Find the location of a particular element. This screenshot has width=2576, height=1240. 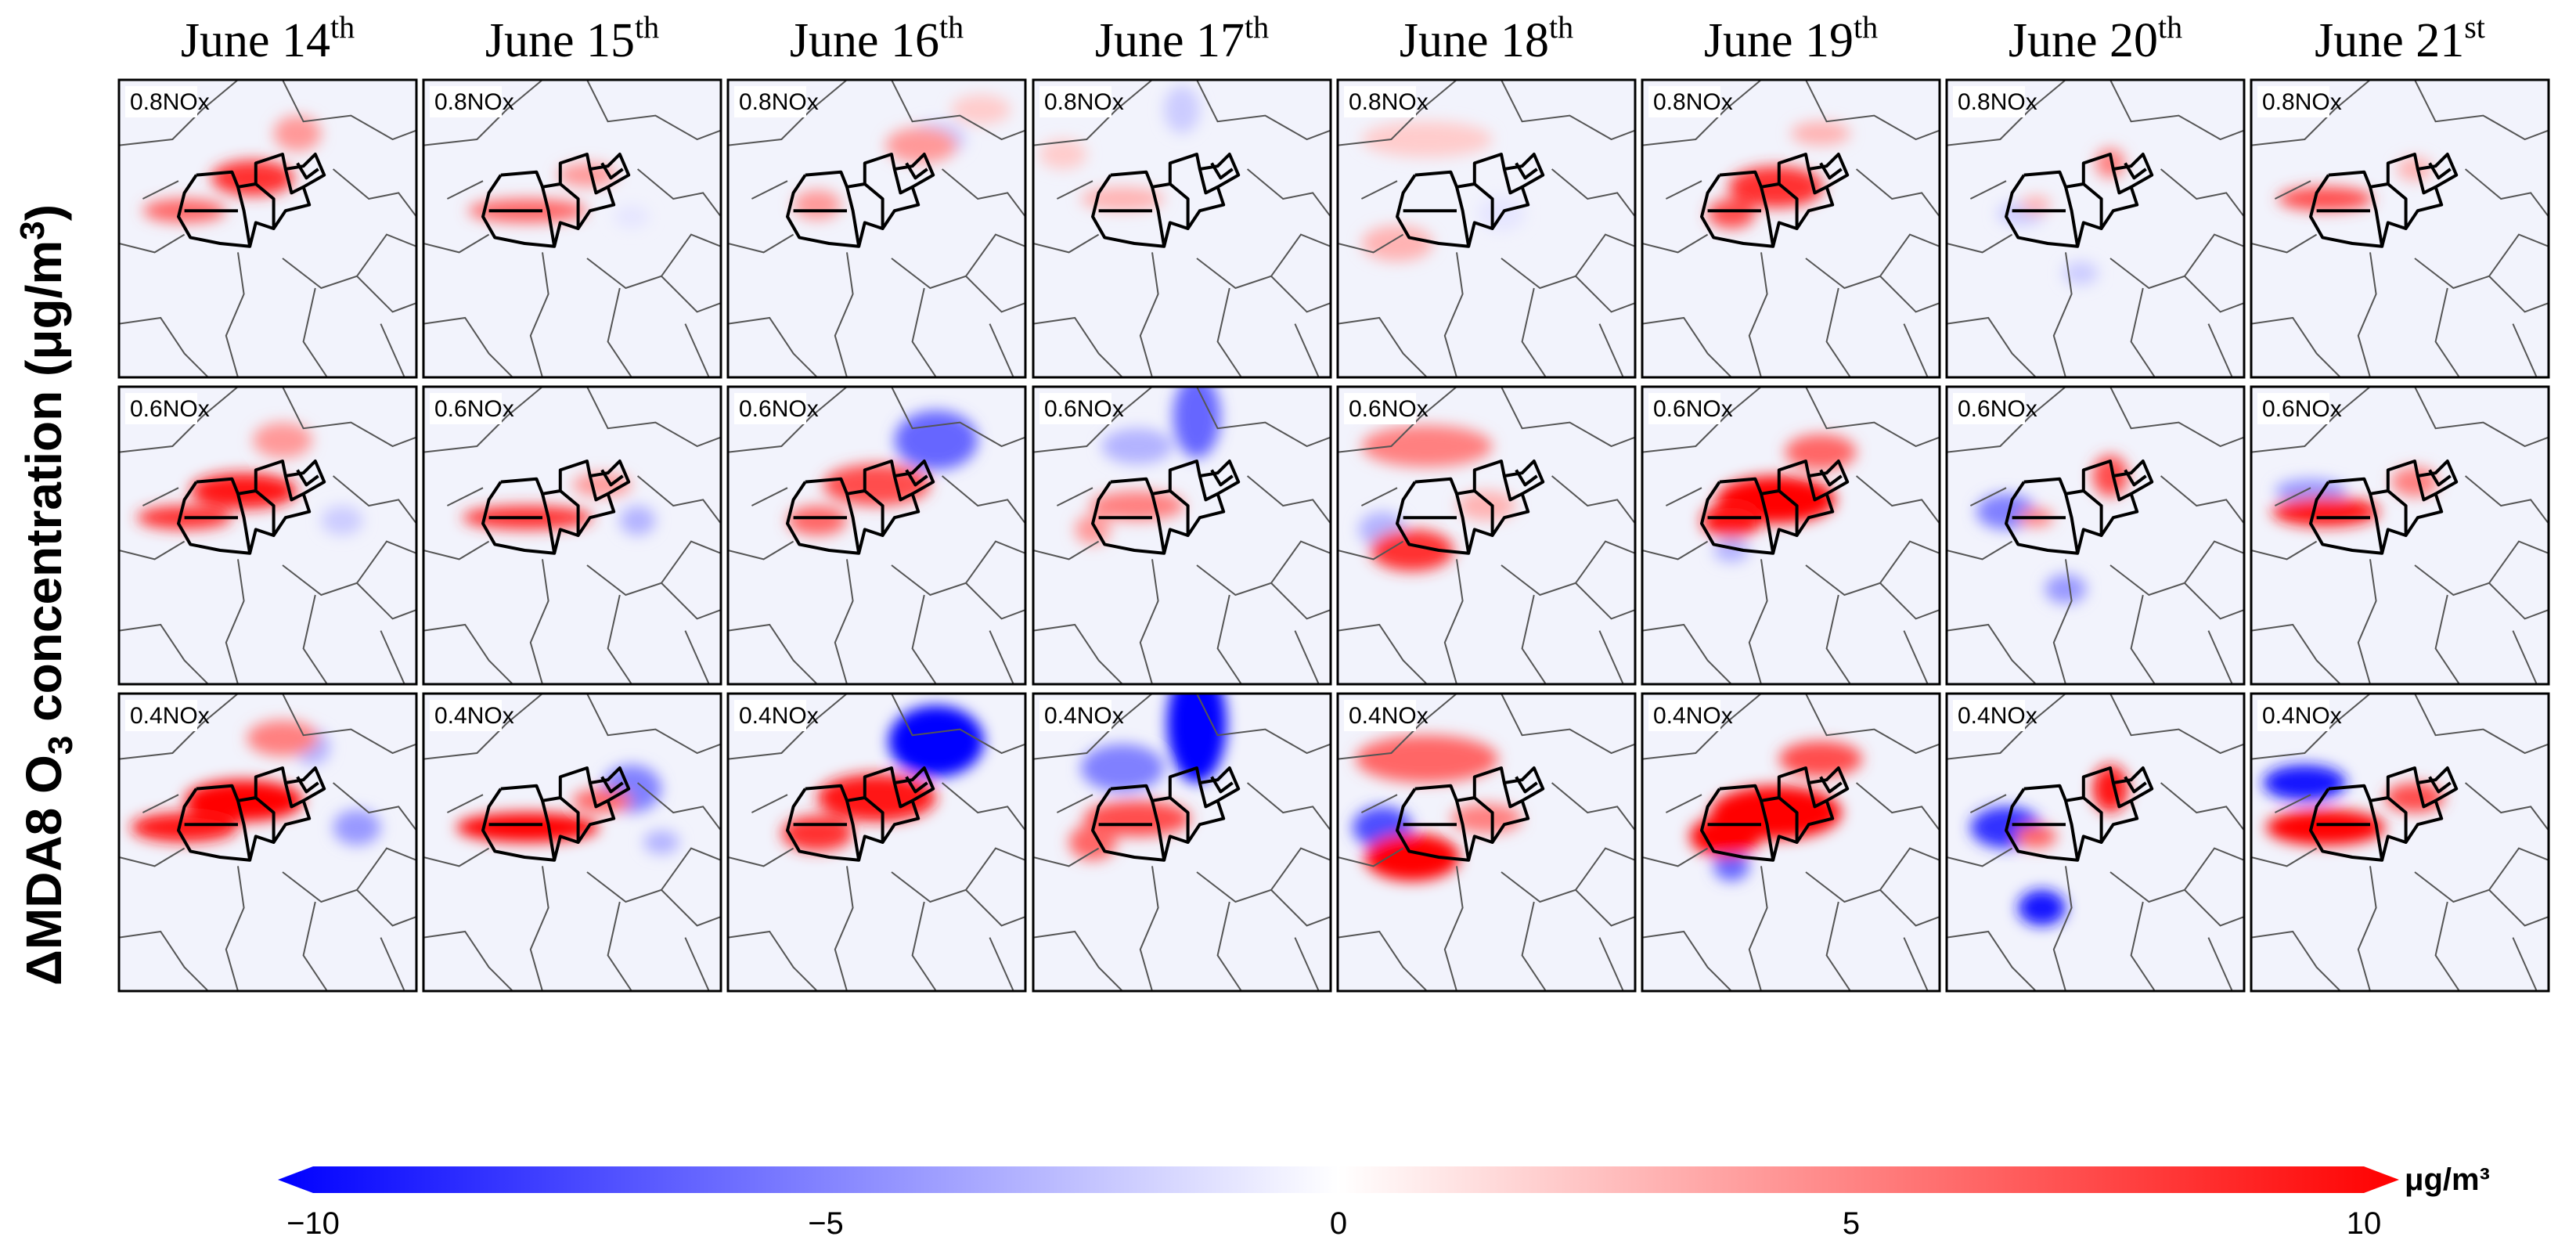

scenario-label-box is located at coordinates (770, 408).